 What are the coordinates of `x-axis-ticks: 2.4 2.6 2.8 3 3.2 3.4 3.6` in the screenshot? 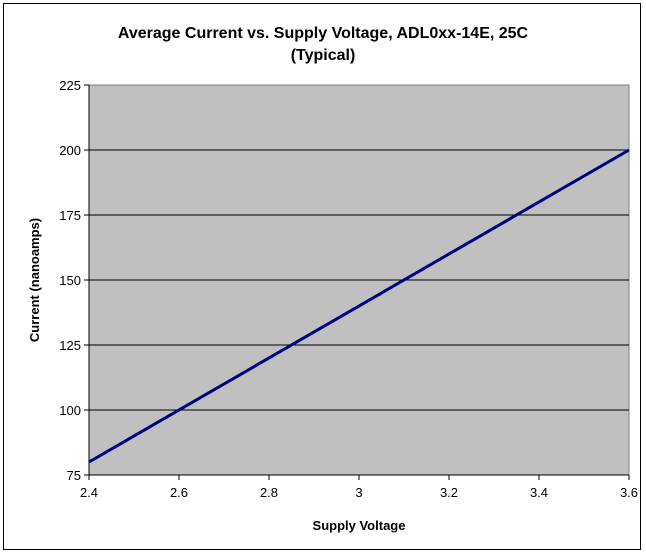 It's located at (359, 487).